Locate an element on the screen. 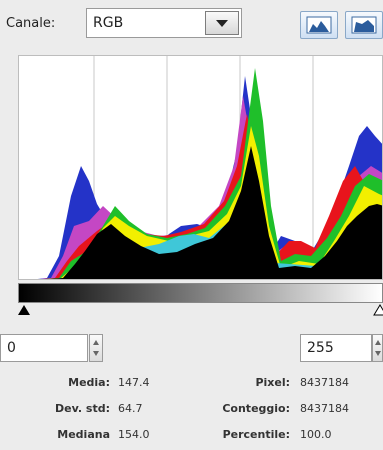 The height and width of the screenshot is (450, 383). linear-histogram-icon is located at coordinates (319, 25).